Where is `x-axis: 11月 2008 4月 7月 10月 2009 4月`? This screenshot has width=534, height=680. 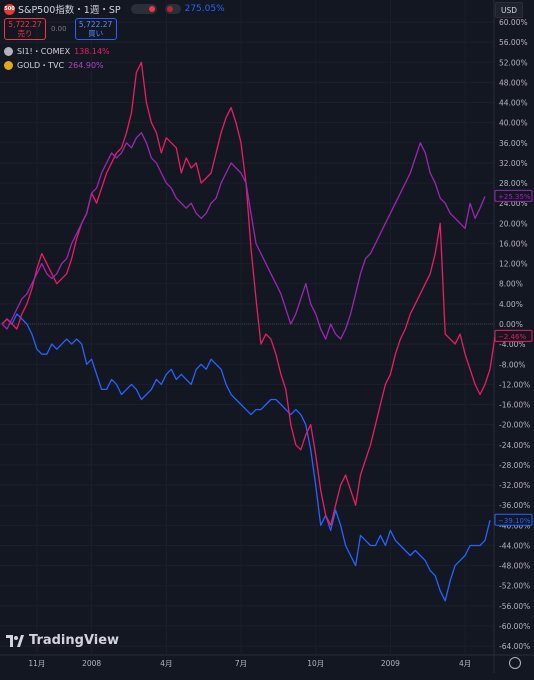 x-axis: 11月 2008 4月 7月 10月 2009 4月 is located at coordinates (249, 663).